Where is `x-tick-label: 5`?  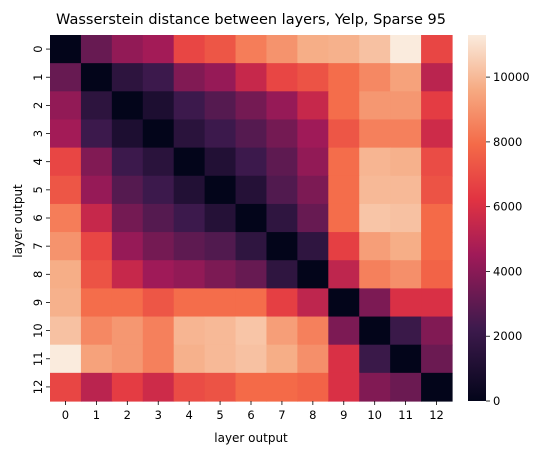
x-tick-label: 5 is located at coordinates (219, 415).